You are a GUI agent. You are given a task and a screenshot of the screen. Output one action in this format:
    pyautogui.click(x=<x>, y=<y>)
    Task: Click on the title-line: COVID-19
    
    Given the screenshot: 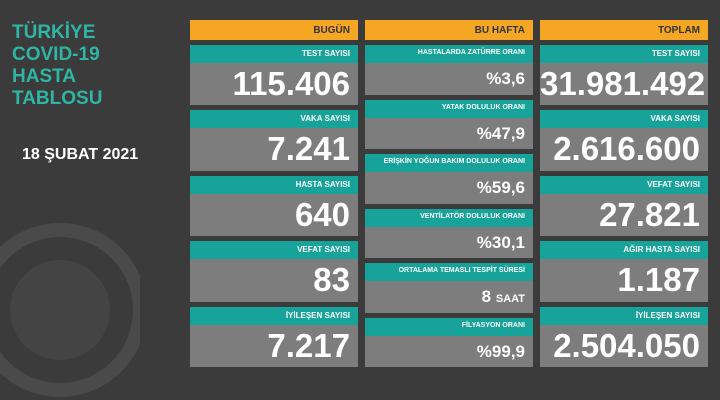 What is the action you would take?
    pyautogui.click(x=56, y=54)
    